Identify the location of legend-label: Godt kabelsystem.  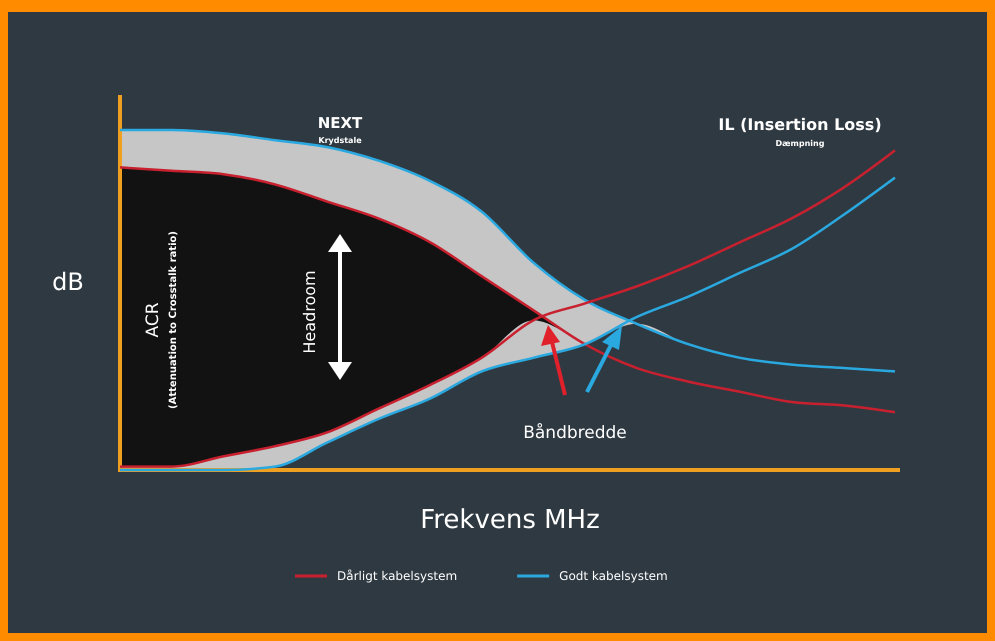
(613, 576).